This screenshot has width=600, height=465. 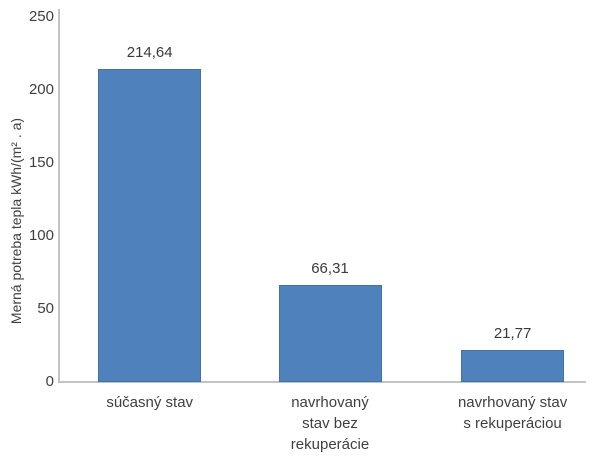 What do you see at coordinates (41, 16) in the screenshot?
I see `y-tick-label: 250` at bounding box center [41, 16].